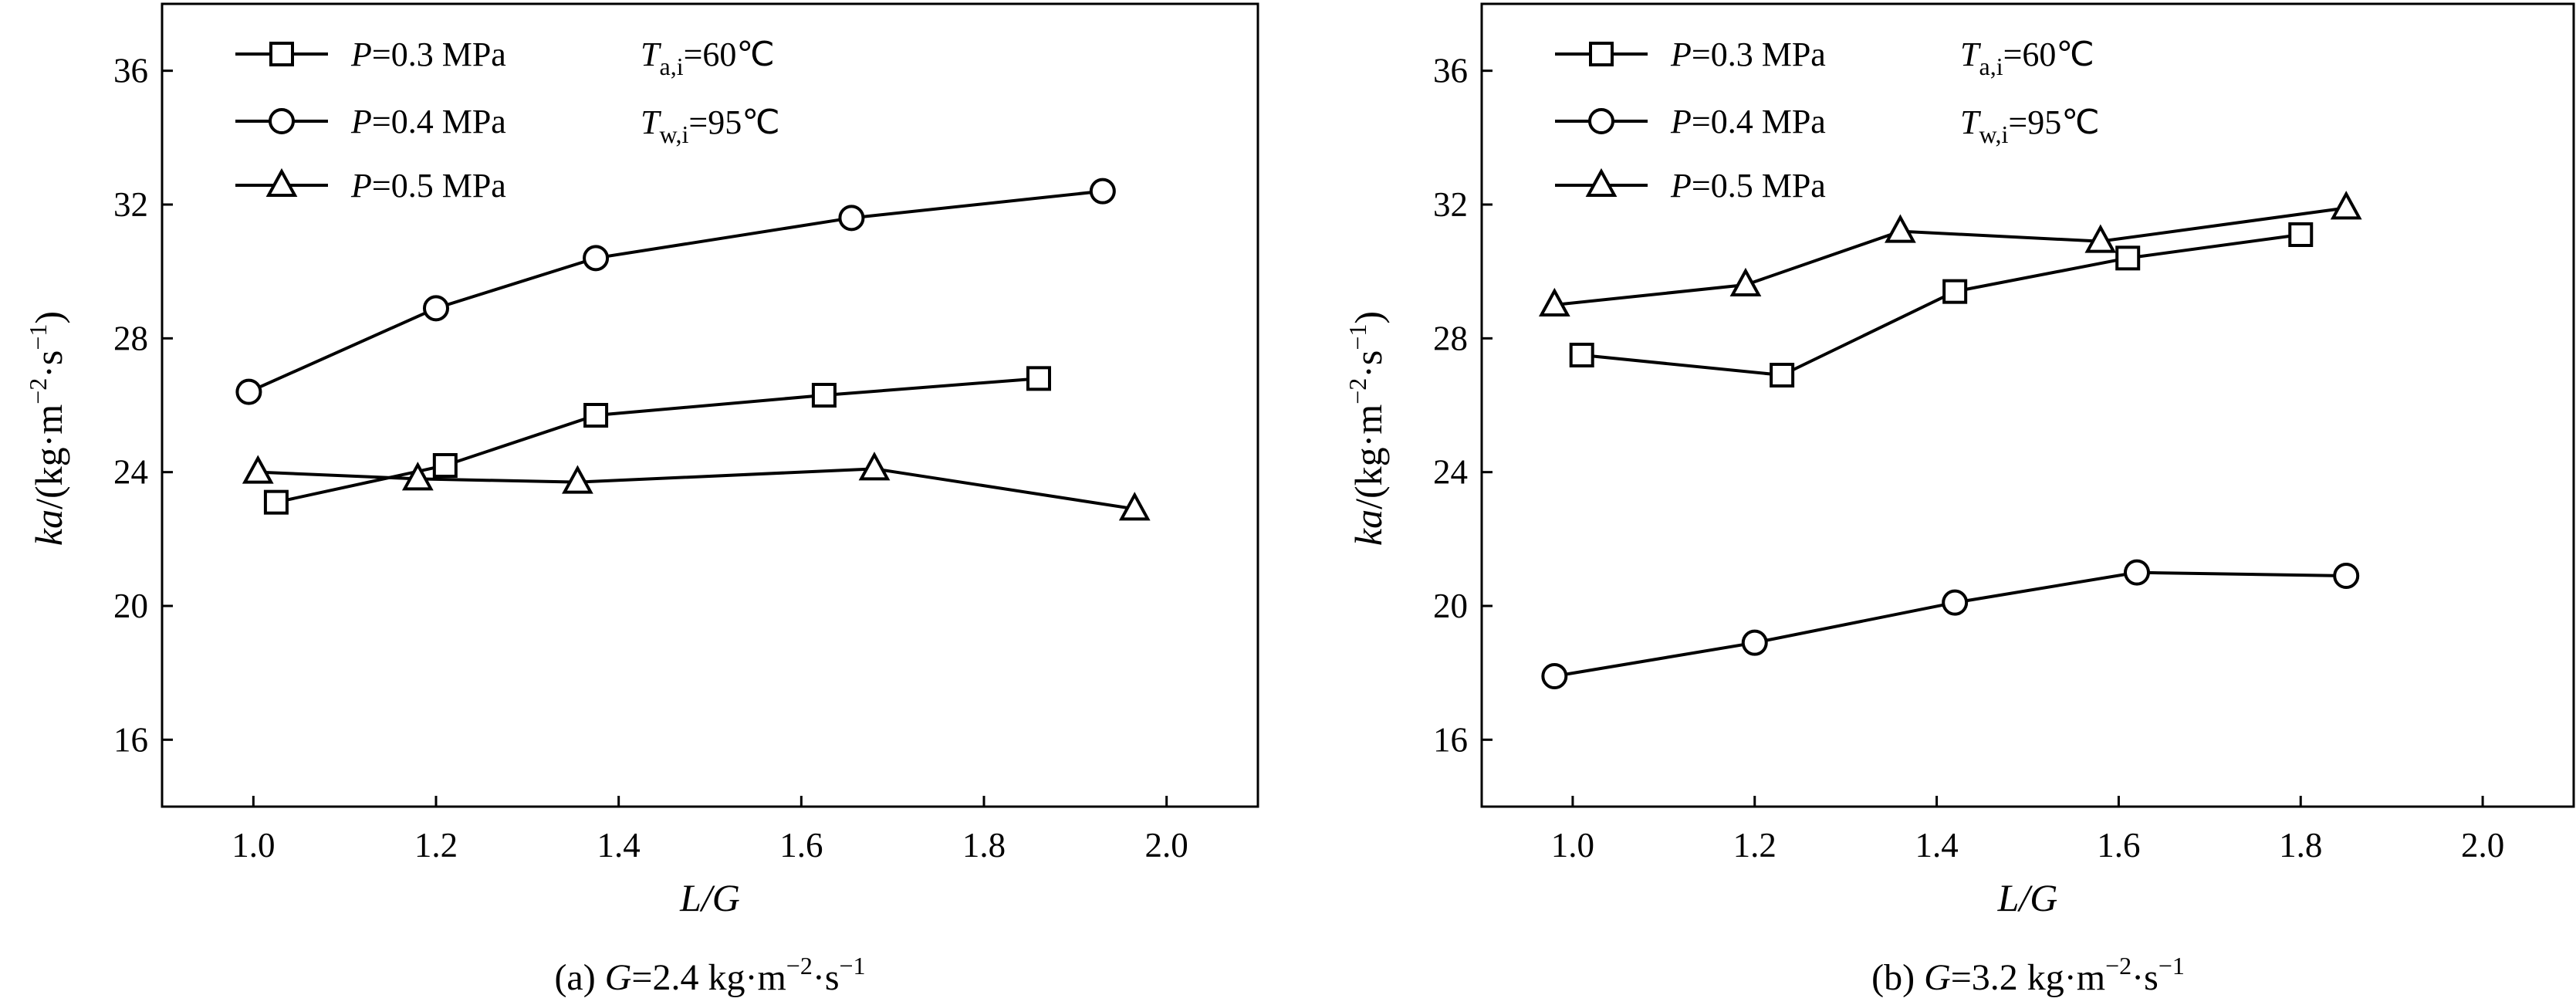 Image resolution: width=2576 pixels, height=1005 pixels. What do you see at coordinates (709, 975) in the screenshot?
I see `panel-caption: (a) G=2.4 kg·m−2·s−1` at bounding box center [709, 975].